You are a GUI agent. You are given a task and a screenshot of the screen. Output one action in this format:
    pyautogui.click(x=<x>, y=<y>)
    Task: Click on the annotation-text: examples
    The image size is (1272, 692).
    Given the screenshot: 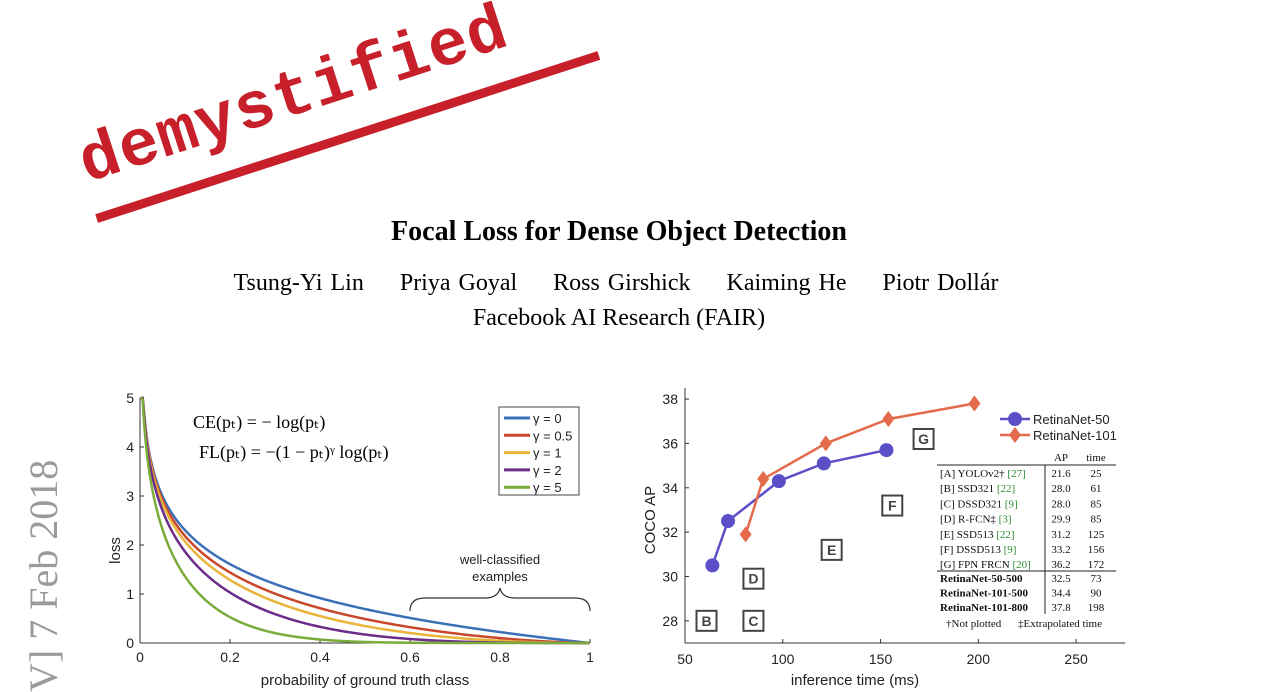 What is the action you would take?
    pyautogui.click(x=500, y=576)
    